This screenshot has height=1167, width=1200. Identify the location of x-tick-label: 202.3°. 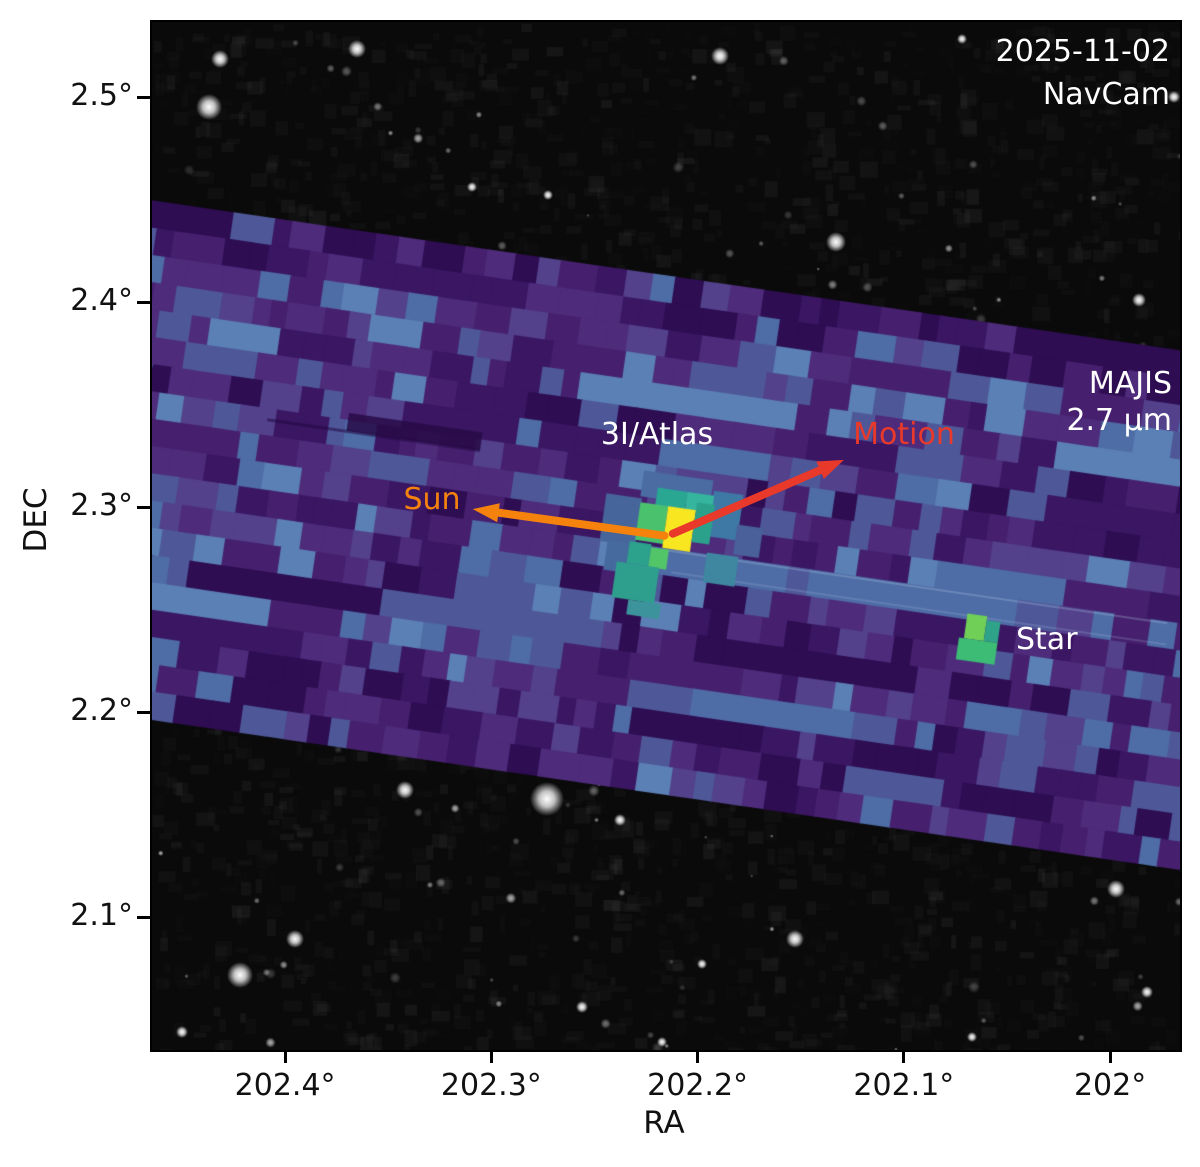
(491, 1085).